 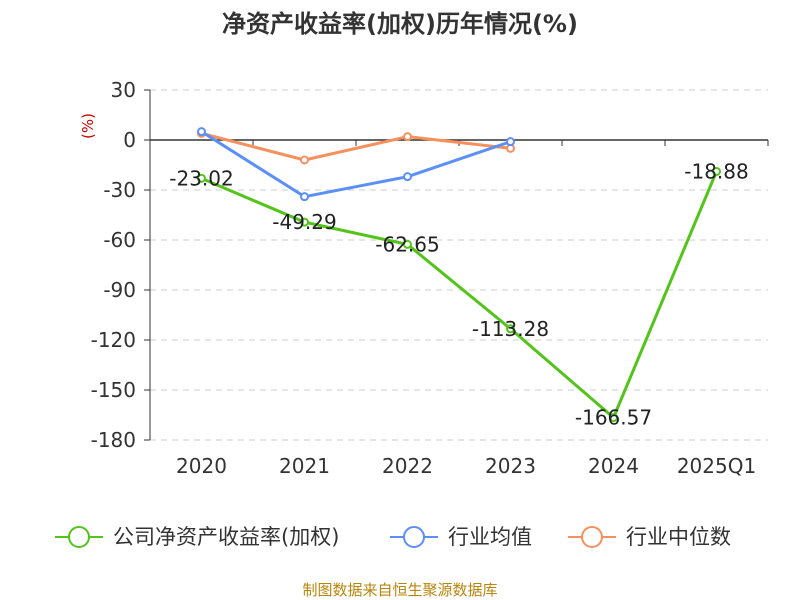 I want to click on legend-label: 行业中位数, so click(x=678, y=537).